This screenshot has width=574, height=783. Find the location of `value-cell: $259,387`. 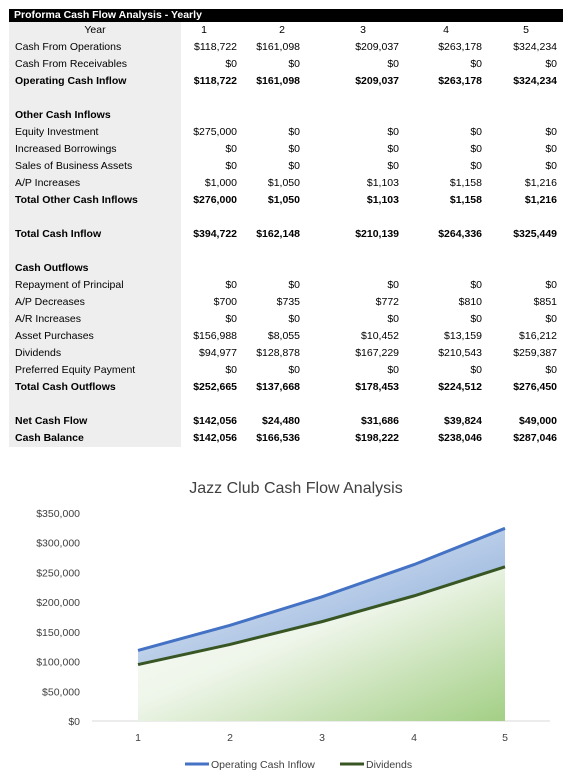

value-cell: $259,387 is located at coordinates (535, 353).